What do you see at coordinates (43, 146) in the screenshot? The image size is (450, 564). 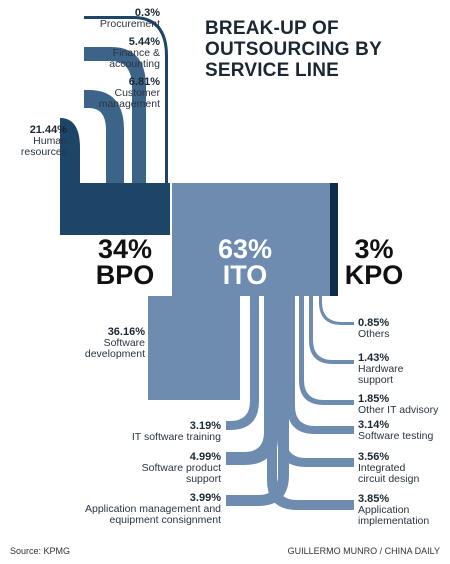 I see `bpo-item-name: Human resources` at bounding box center [43, 146].